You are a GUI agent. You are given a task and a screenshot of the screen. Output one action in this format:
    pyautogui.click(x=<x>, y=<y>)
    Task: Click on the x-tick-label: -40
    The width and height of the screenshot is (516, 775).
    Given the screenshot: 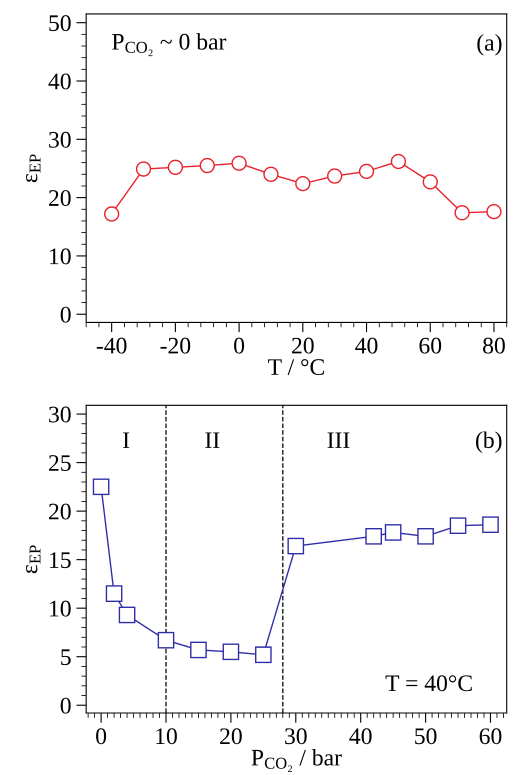 What is the action you would take?
    pyautogui.click(x=111, y=346)
    